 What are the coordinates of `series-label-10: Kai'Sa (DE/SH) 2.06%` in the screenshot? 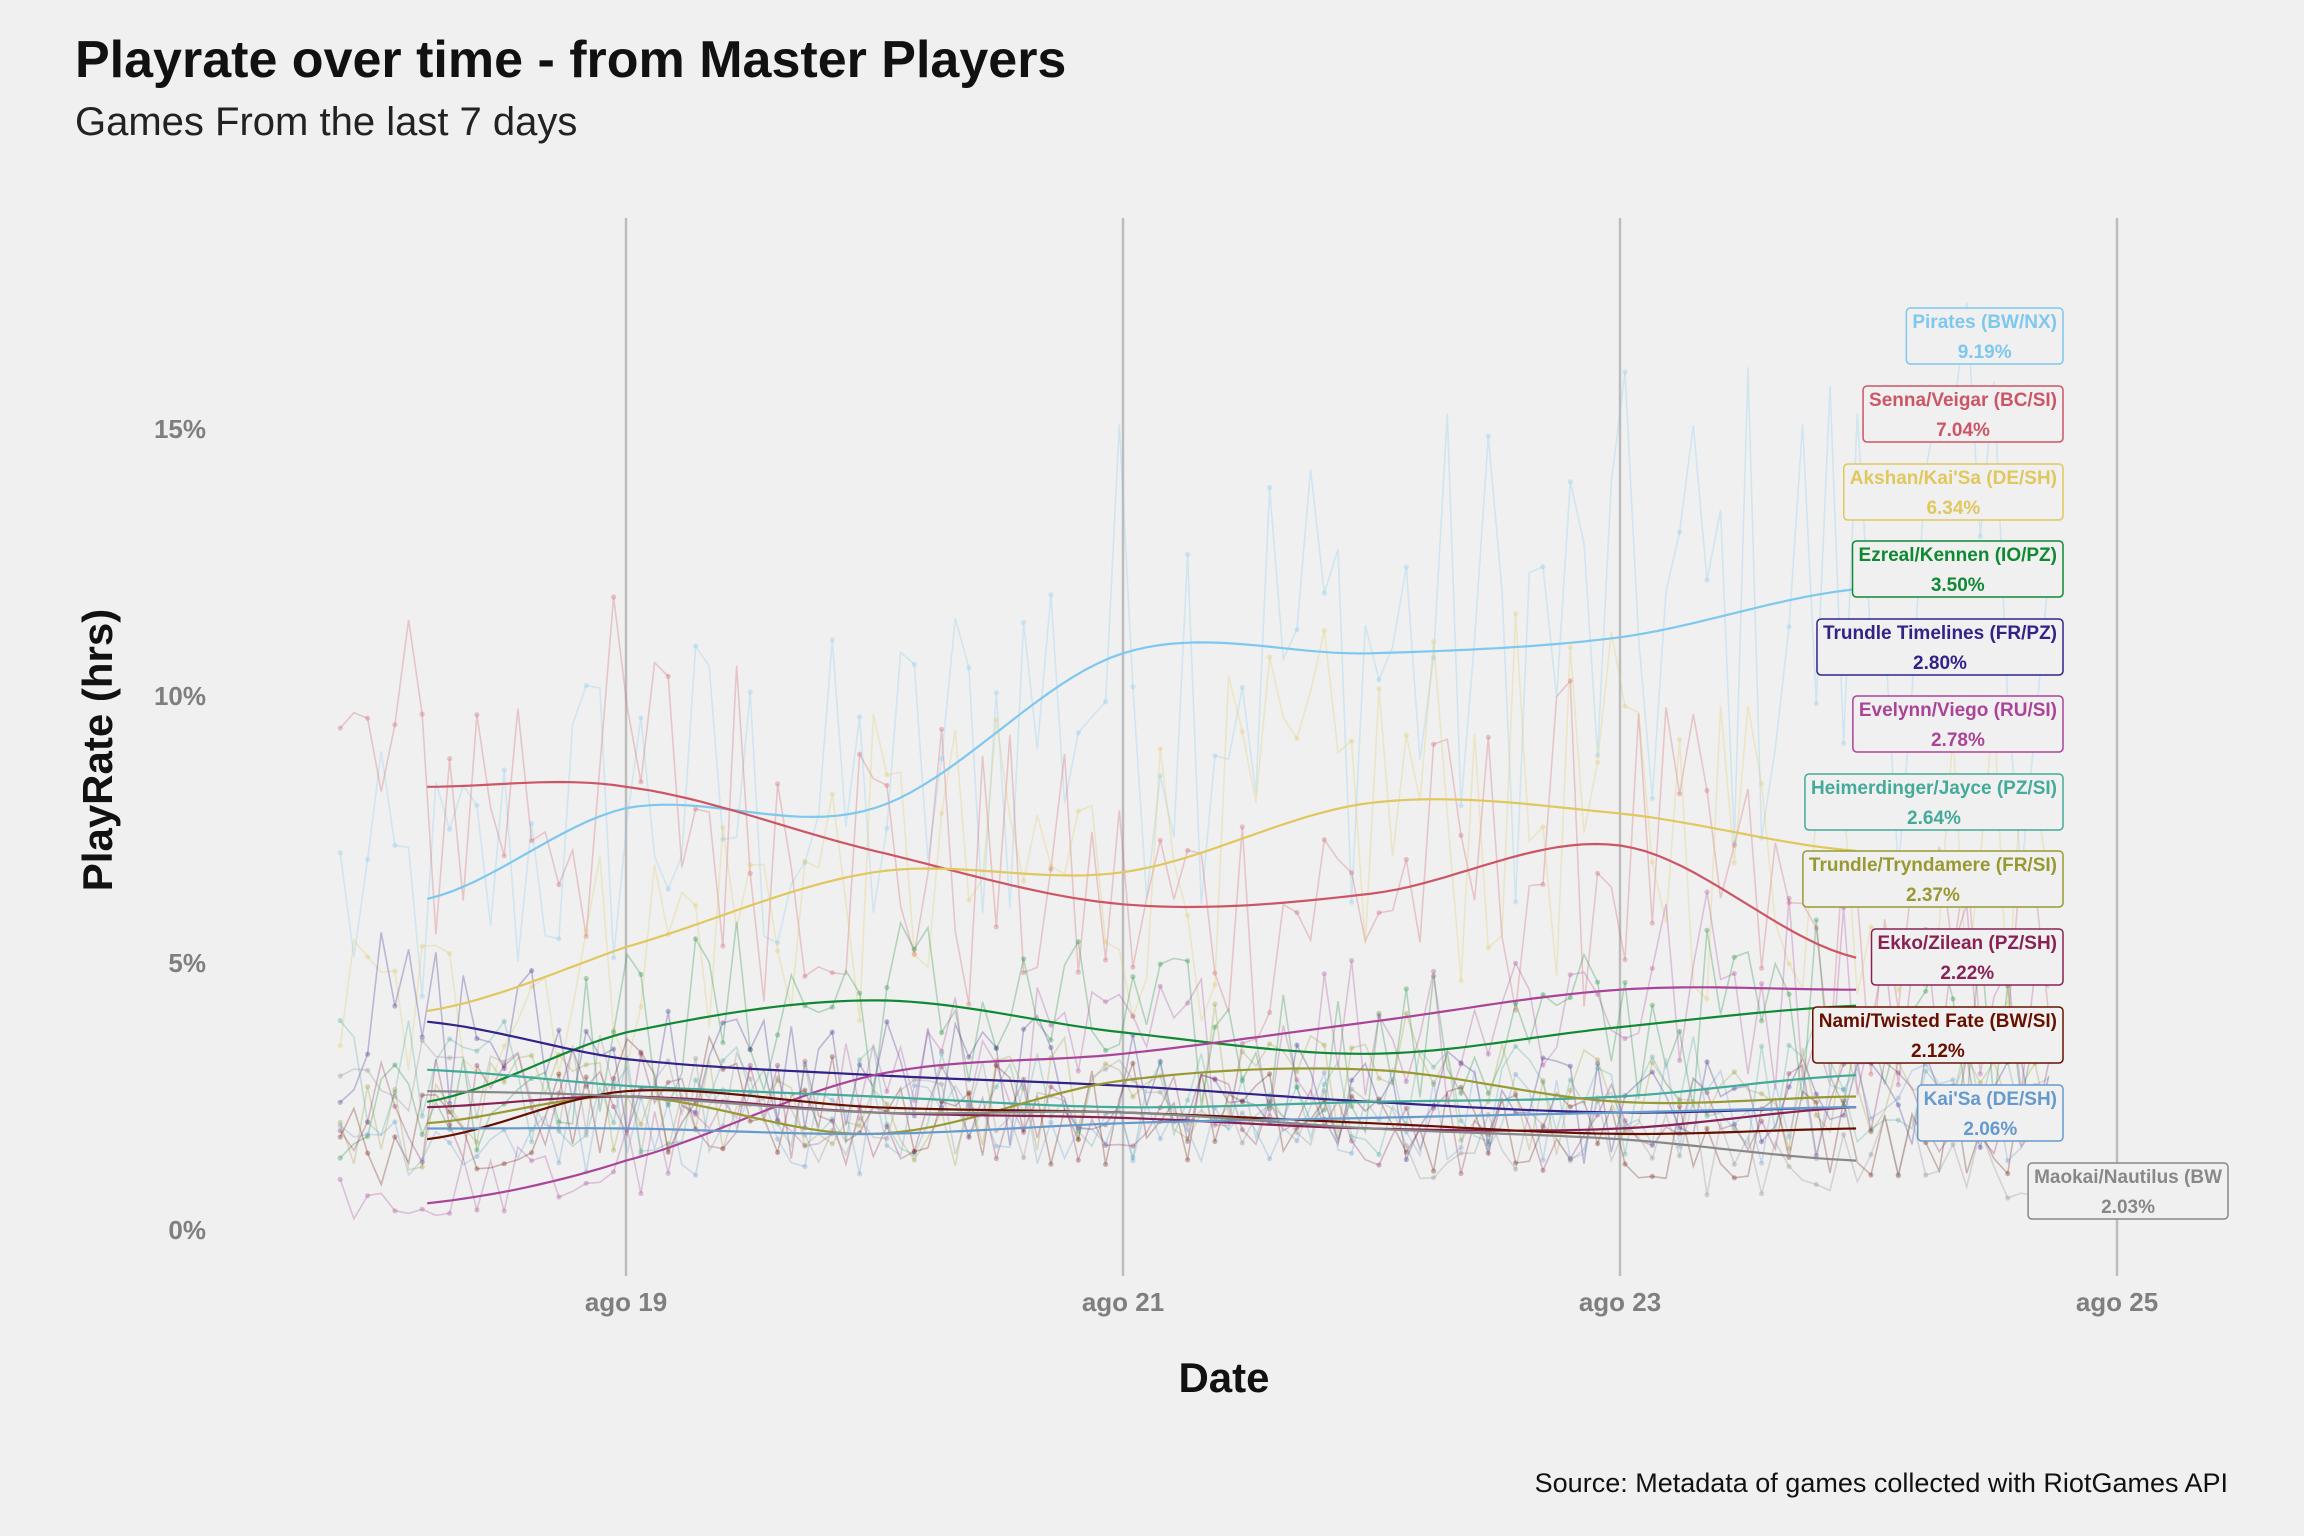 It's located at (1990, 1113).